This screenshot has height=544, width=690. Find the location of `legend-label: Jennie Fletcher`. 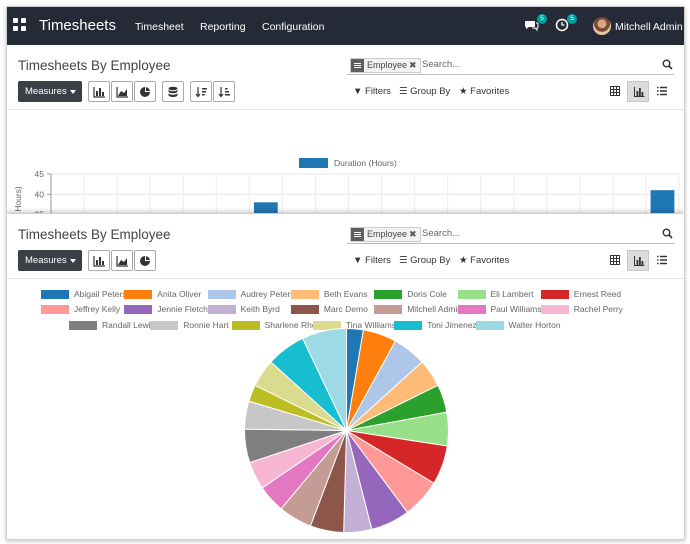

legend-label: Jennie Fletcher is located at coordinates (186, 309).